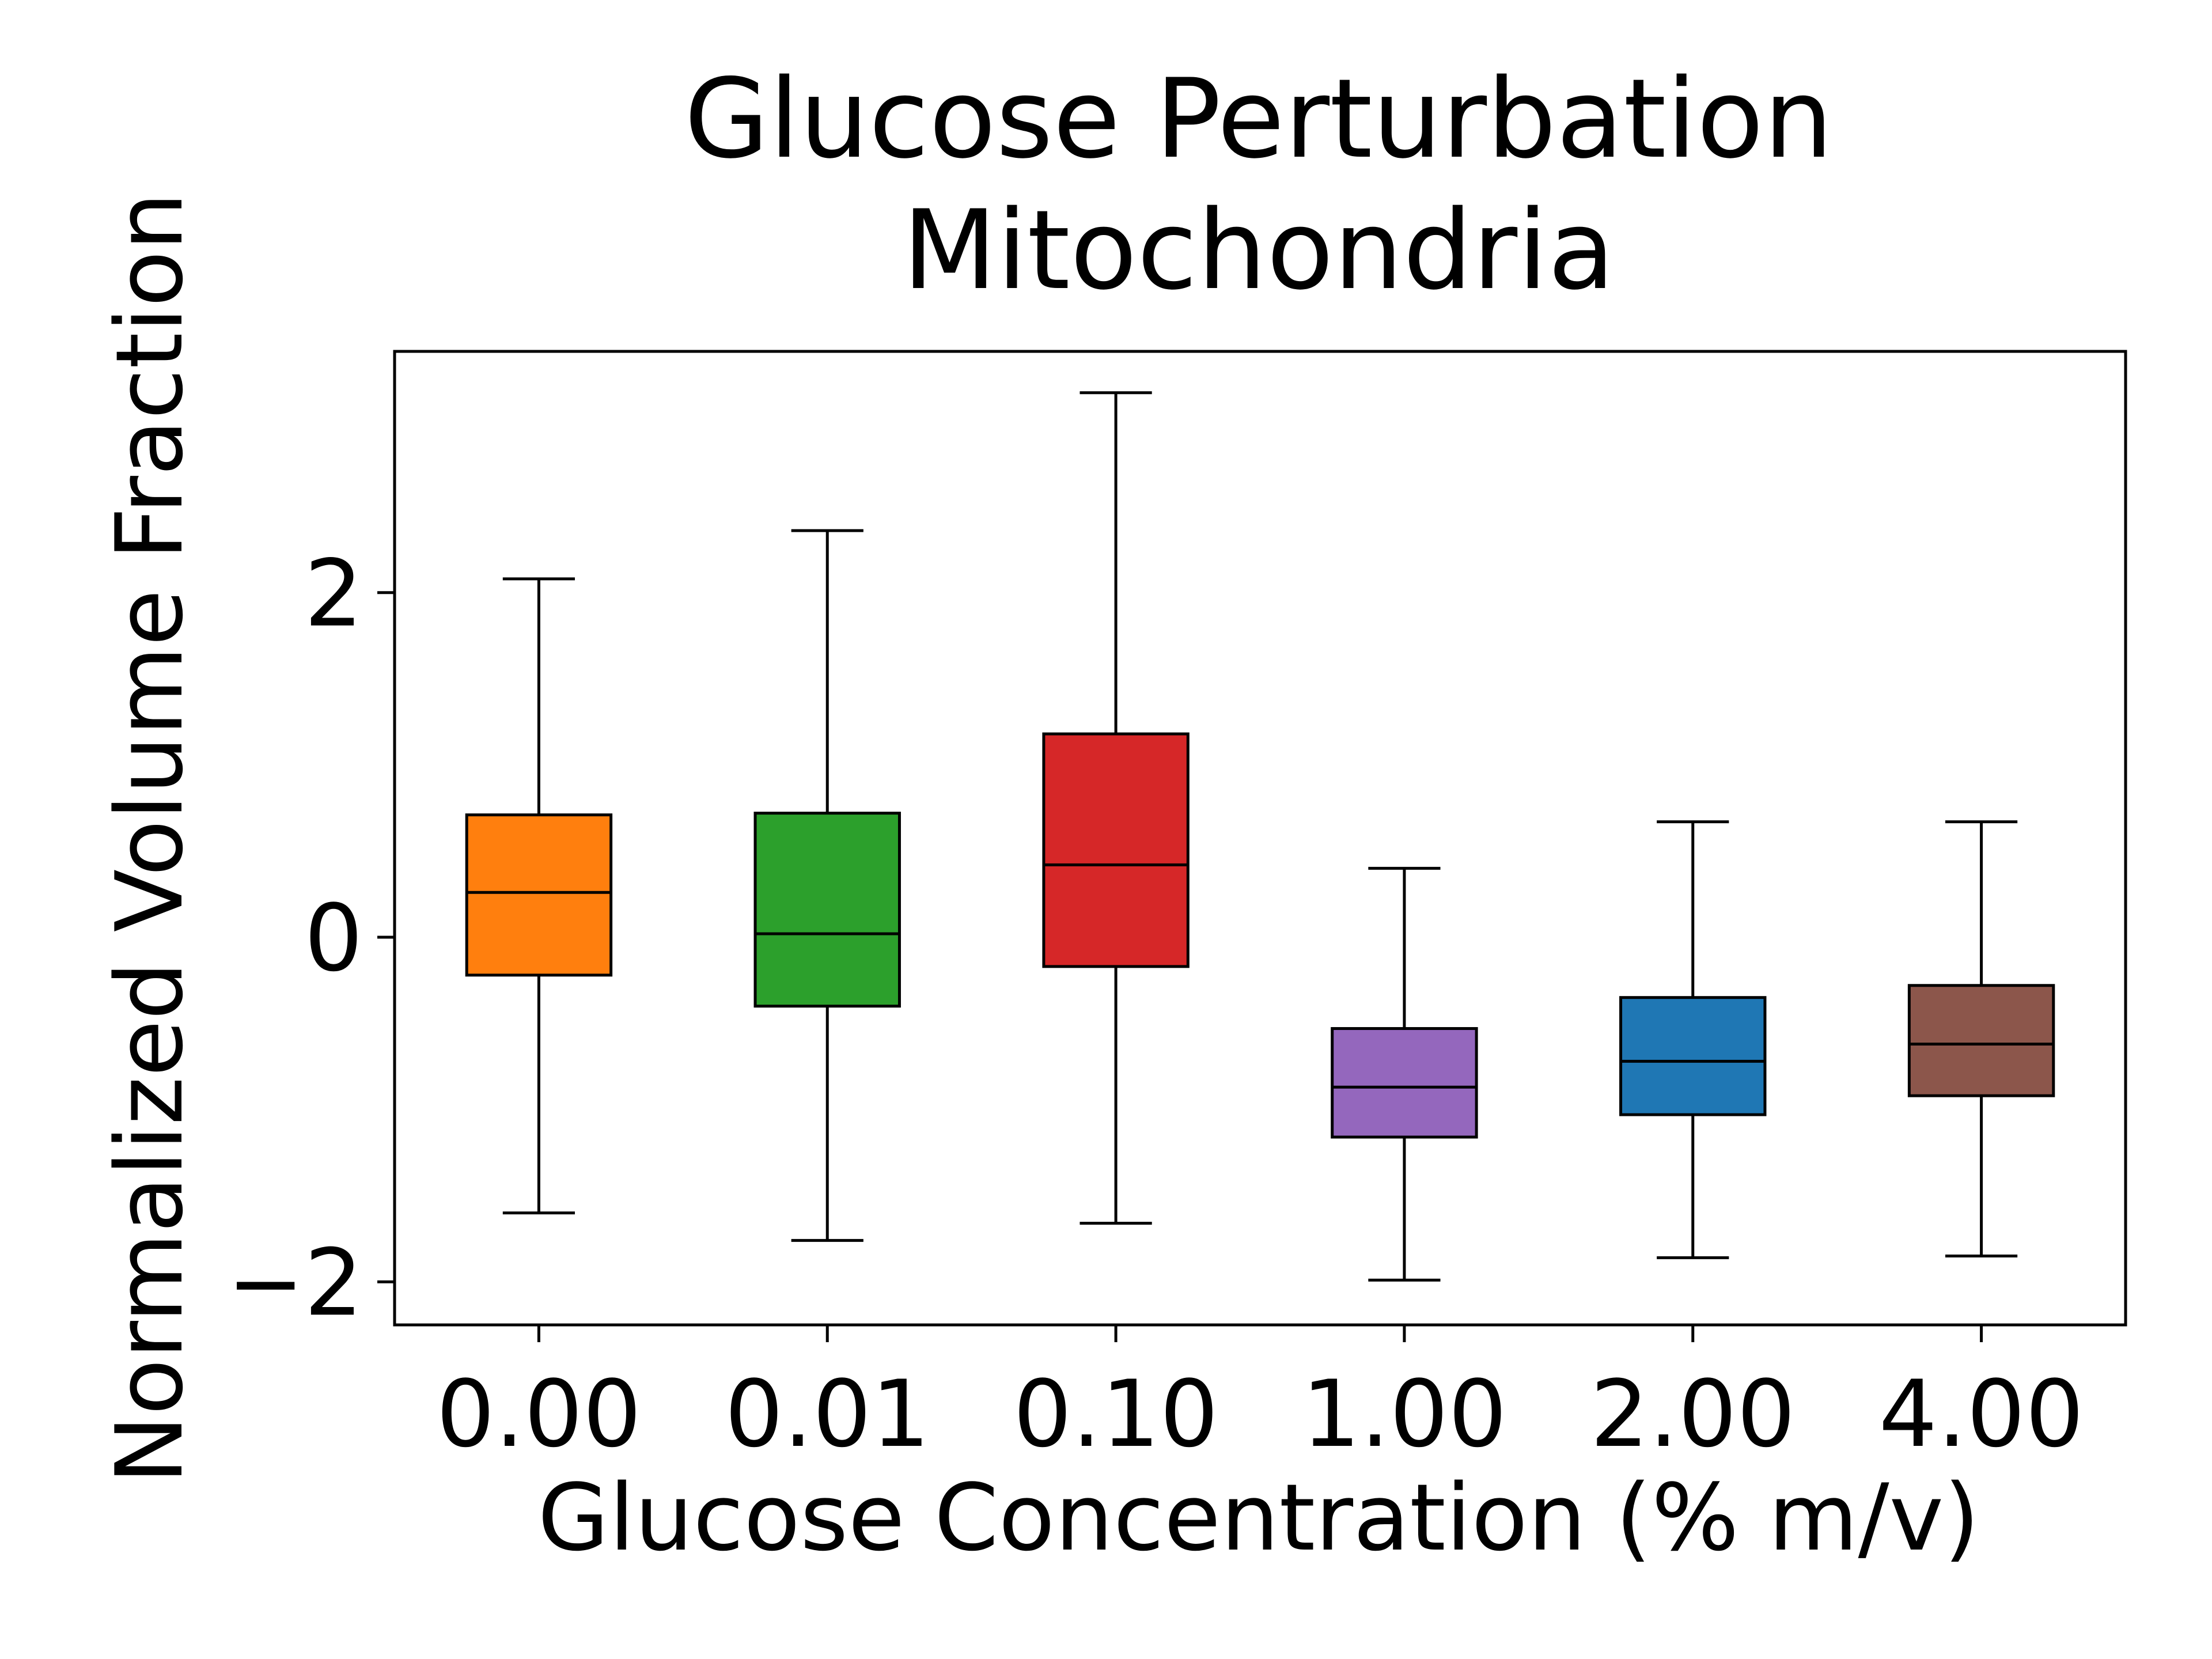 This screenshot has width=2212, height=1659. I want to click on x-tick-label: 0.01, so click(827, 1414).